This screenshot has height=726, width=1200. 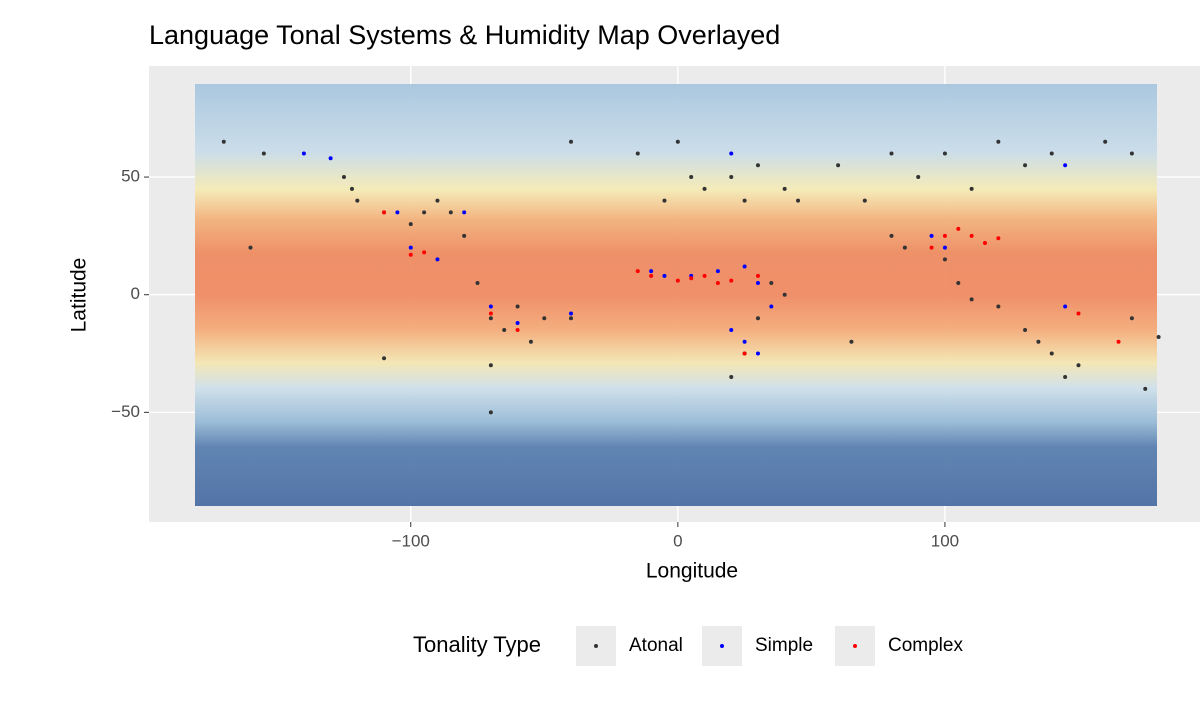 What do you see at coordinates (125, 411) in the screenshot?
I see `y-tick-label: −50` at bounding box center [125, 411].